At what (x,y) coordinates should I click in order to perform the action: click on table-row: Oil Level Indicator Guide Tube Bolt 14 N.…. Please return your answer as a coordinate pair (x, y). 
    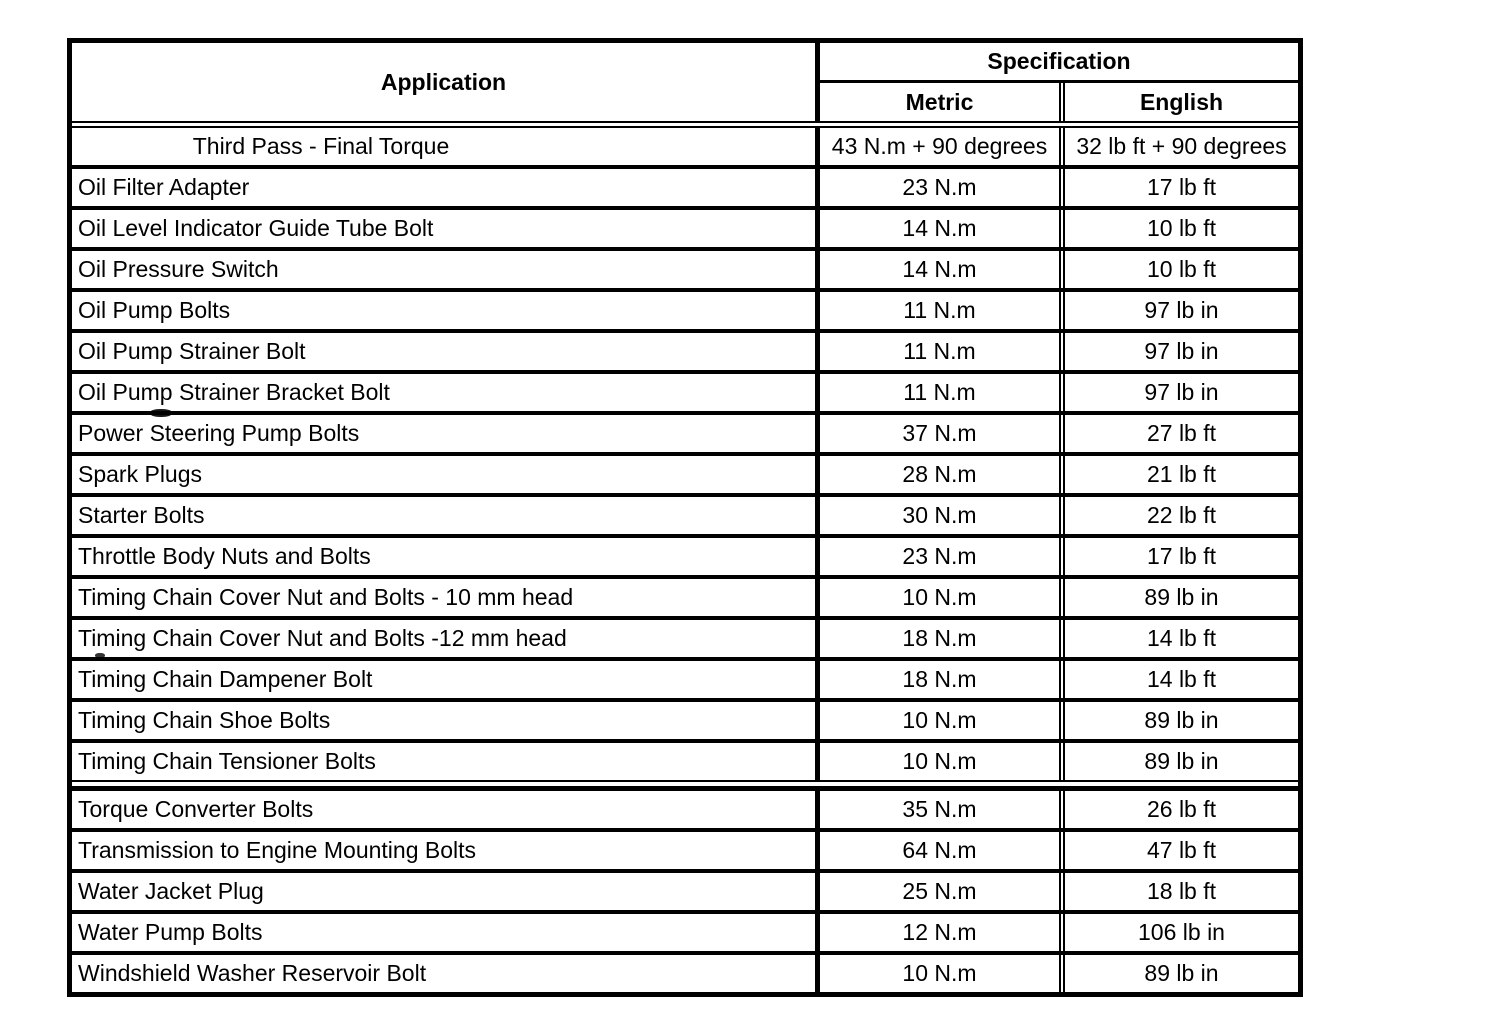
    Looking at the image, I should click on (685, 228).